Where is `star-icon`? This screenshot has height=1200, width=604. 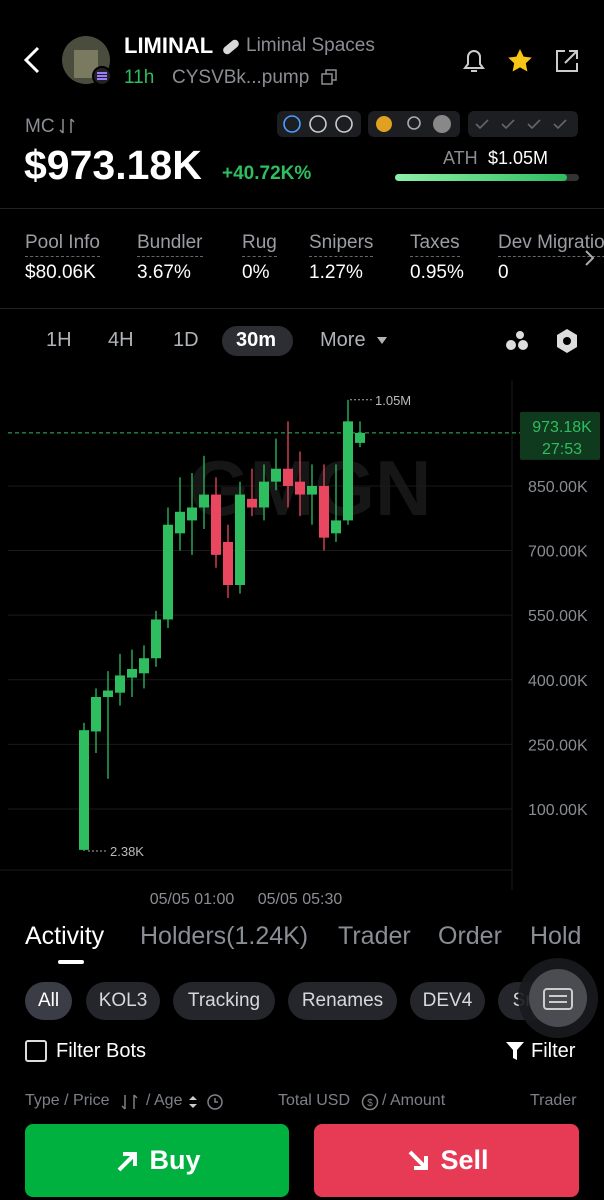 star-icon is located at coordinates (520, 61).